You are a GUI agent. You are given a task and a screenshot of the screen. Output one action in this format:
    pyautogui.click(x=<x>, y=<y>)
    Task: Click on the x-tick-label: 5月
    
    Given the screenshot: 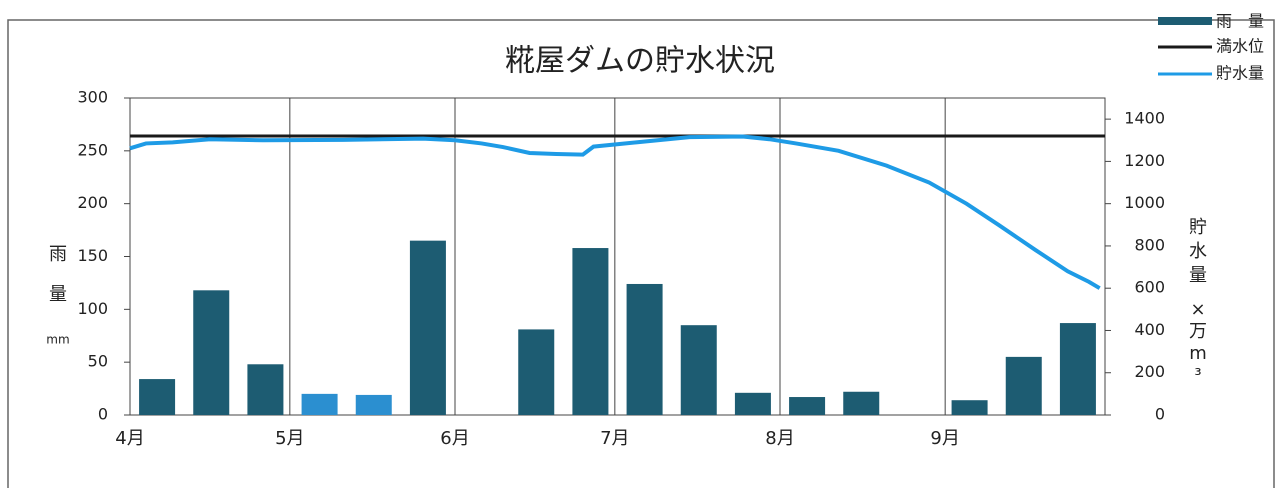 What is the action you would take?
    pyautogui.click(x=289, y=438)
    